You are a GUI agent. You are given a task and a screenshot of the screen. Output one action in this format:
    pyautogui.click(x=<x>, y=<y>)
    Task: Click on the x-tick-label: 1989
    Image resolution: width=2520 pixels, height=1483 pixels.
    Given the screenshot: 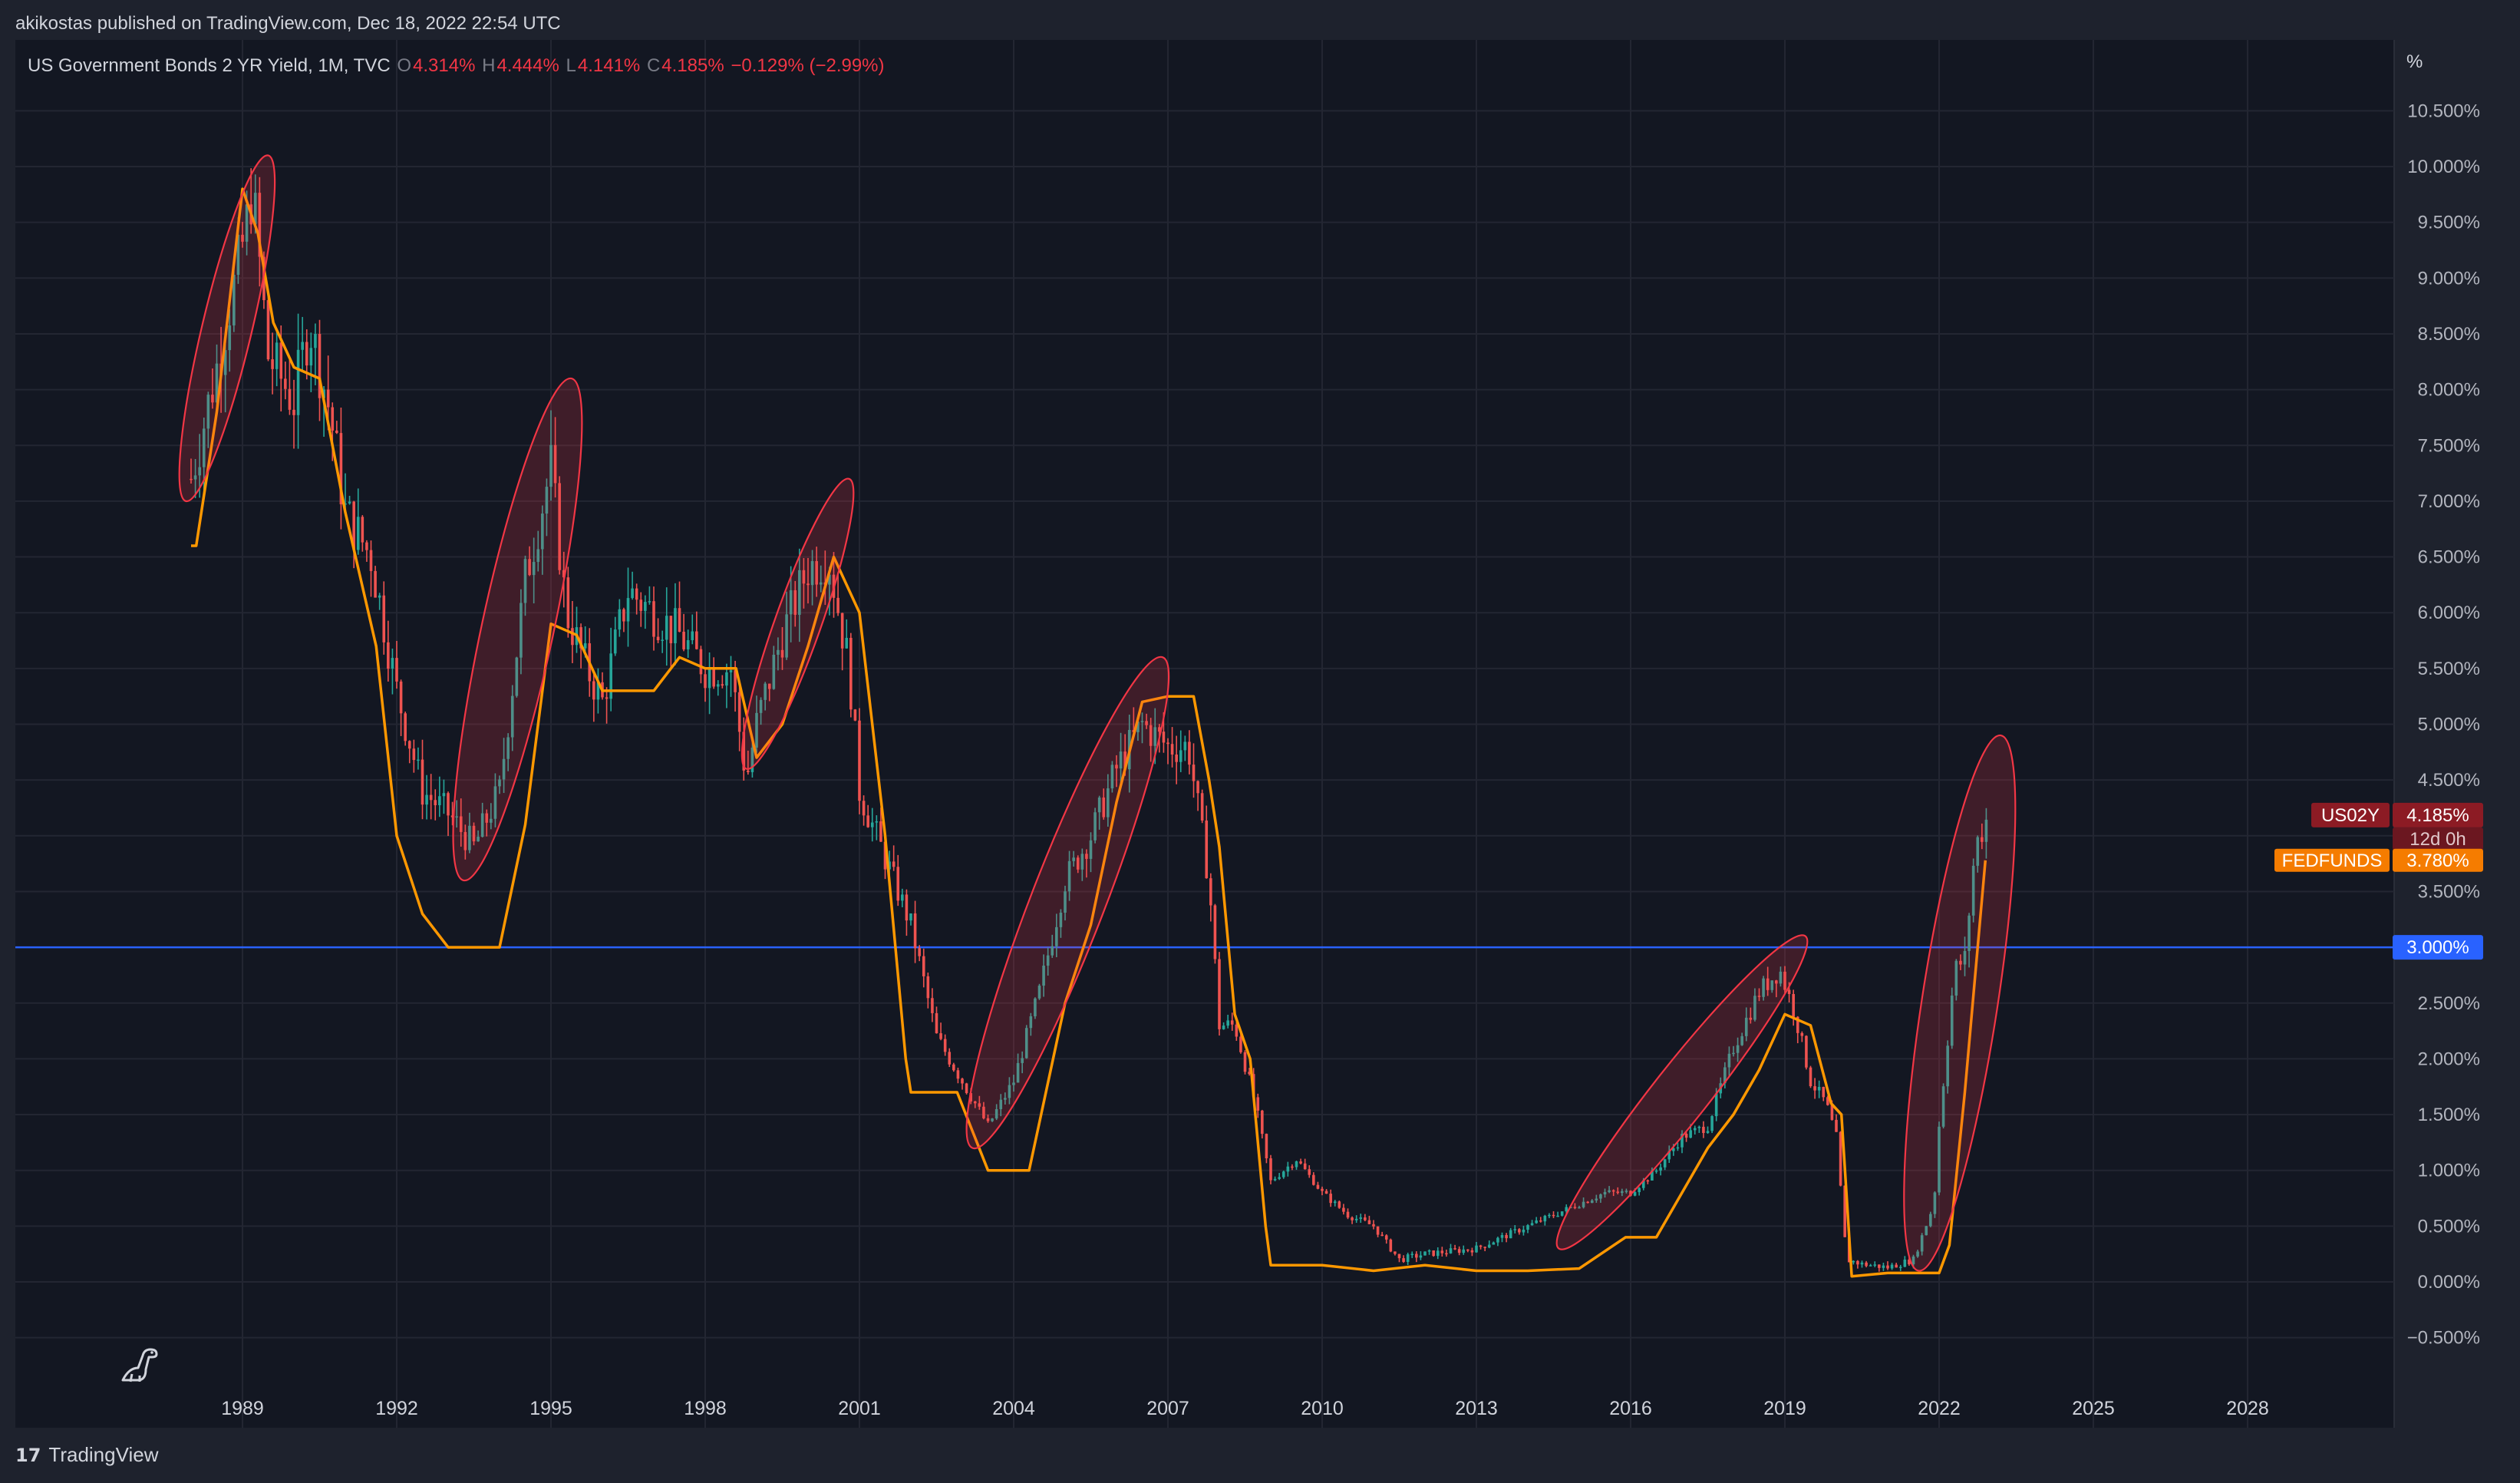 What is the action you would take?
    pyautogui.click(x=242, y=1408)
    